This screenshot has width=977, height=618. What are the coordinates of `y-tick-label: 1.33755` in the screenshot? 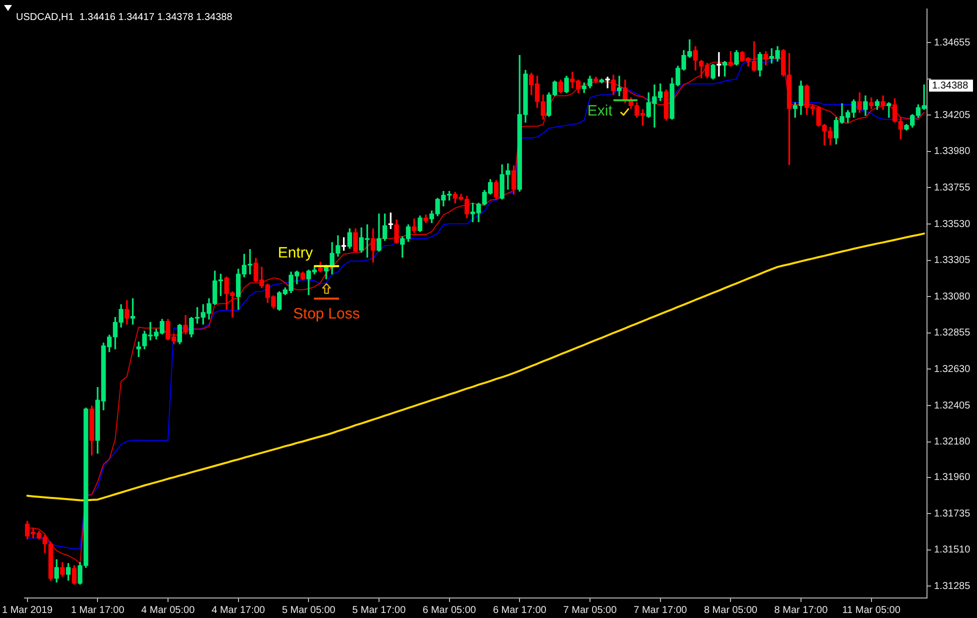 It's located at (952, 188).